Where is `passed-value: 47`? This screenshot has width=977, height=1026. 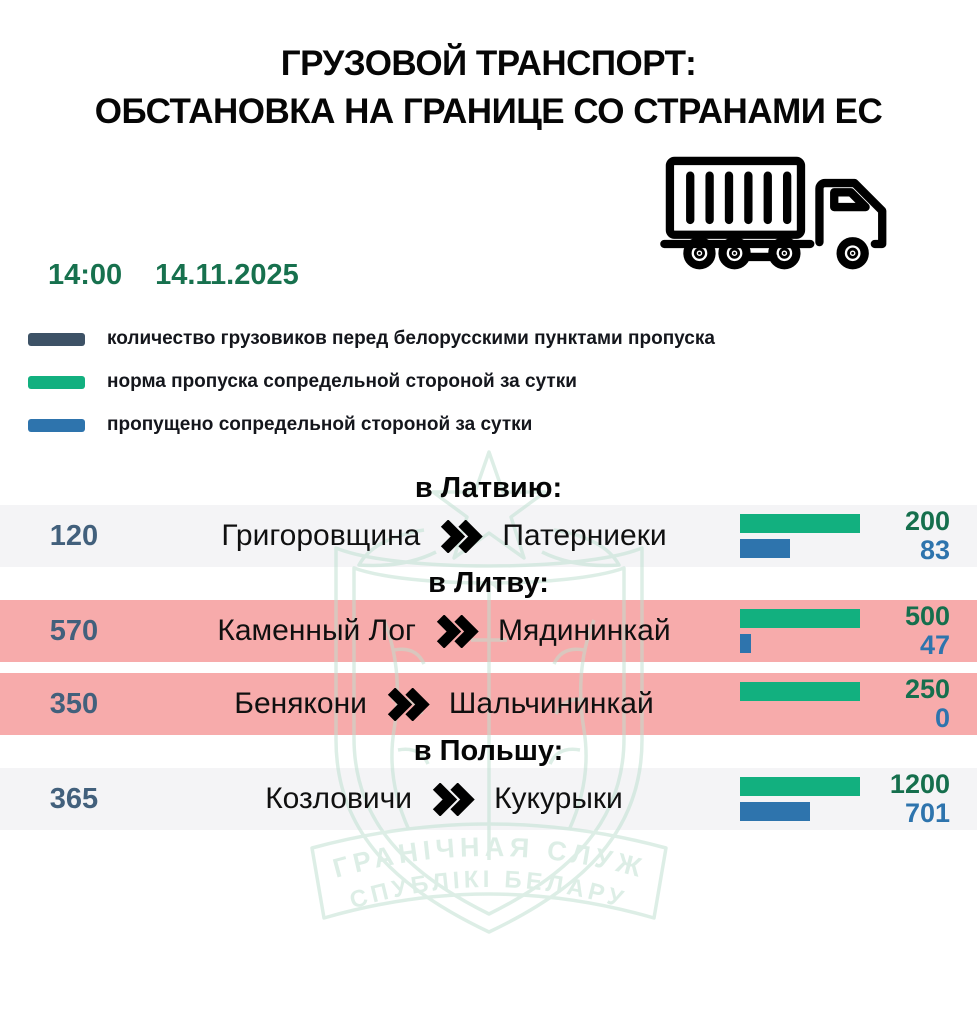
passed-value: 47 is located at coordinates (934, 645).